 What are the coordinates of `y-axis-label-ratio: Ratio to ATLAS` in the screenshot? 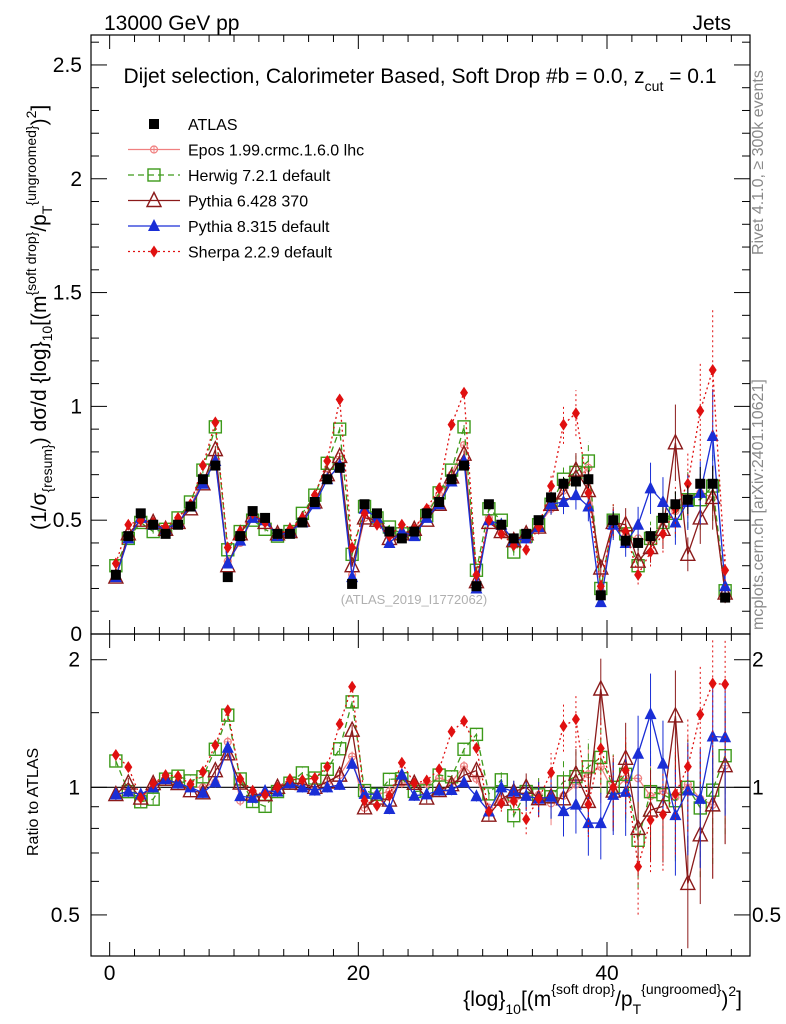 It's located at (33, 802).